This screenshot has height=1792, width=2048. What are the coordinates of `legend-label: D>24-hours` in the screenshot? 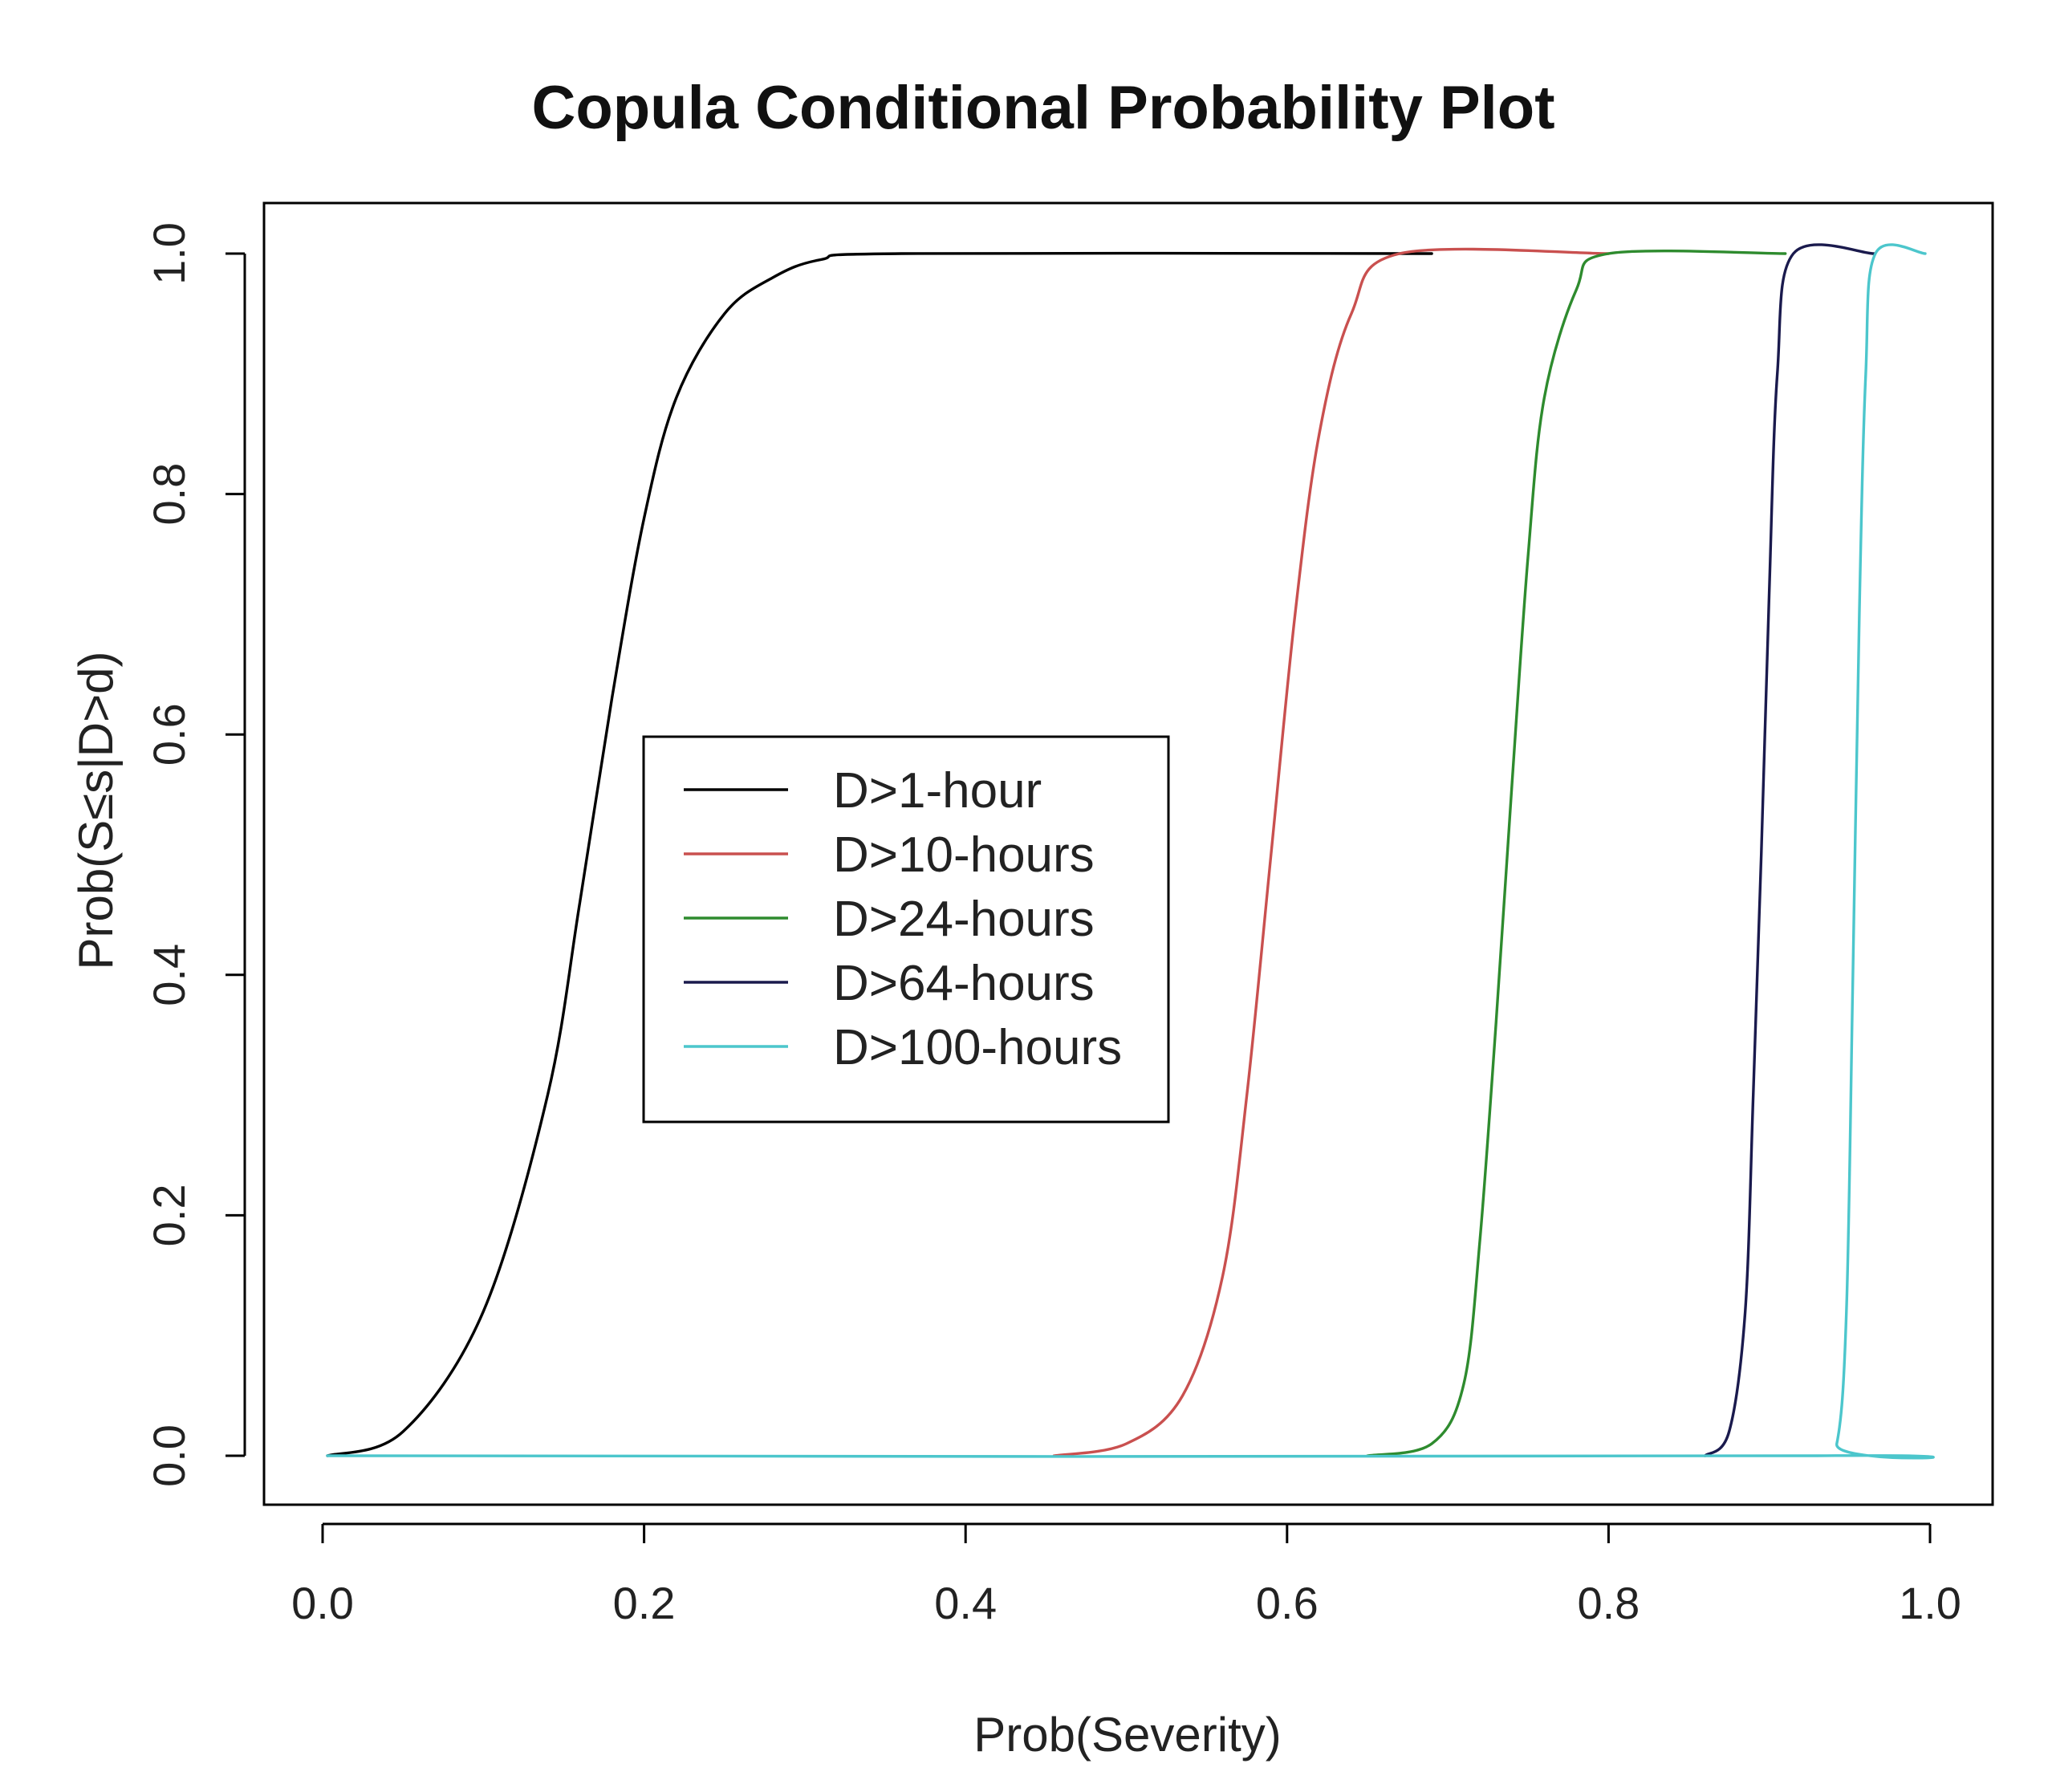 It's located at (964, 919).